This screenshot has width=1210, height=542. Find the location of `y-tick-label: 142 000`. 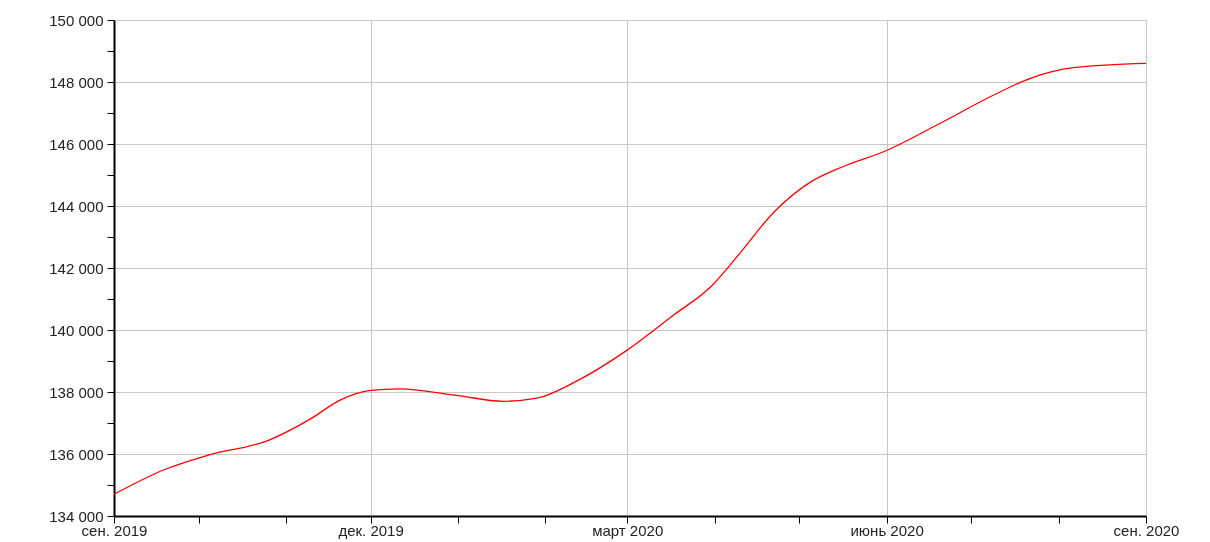

y-tick-label: 142 000 is located at coordinates (76, 268).